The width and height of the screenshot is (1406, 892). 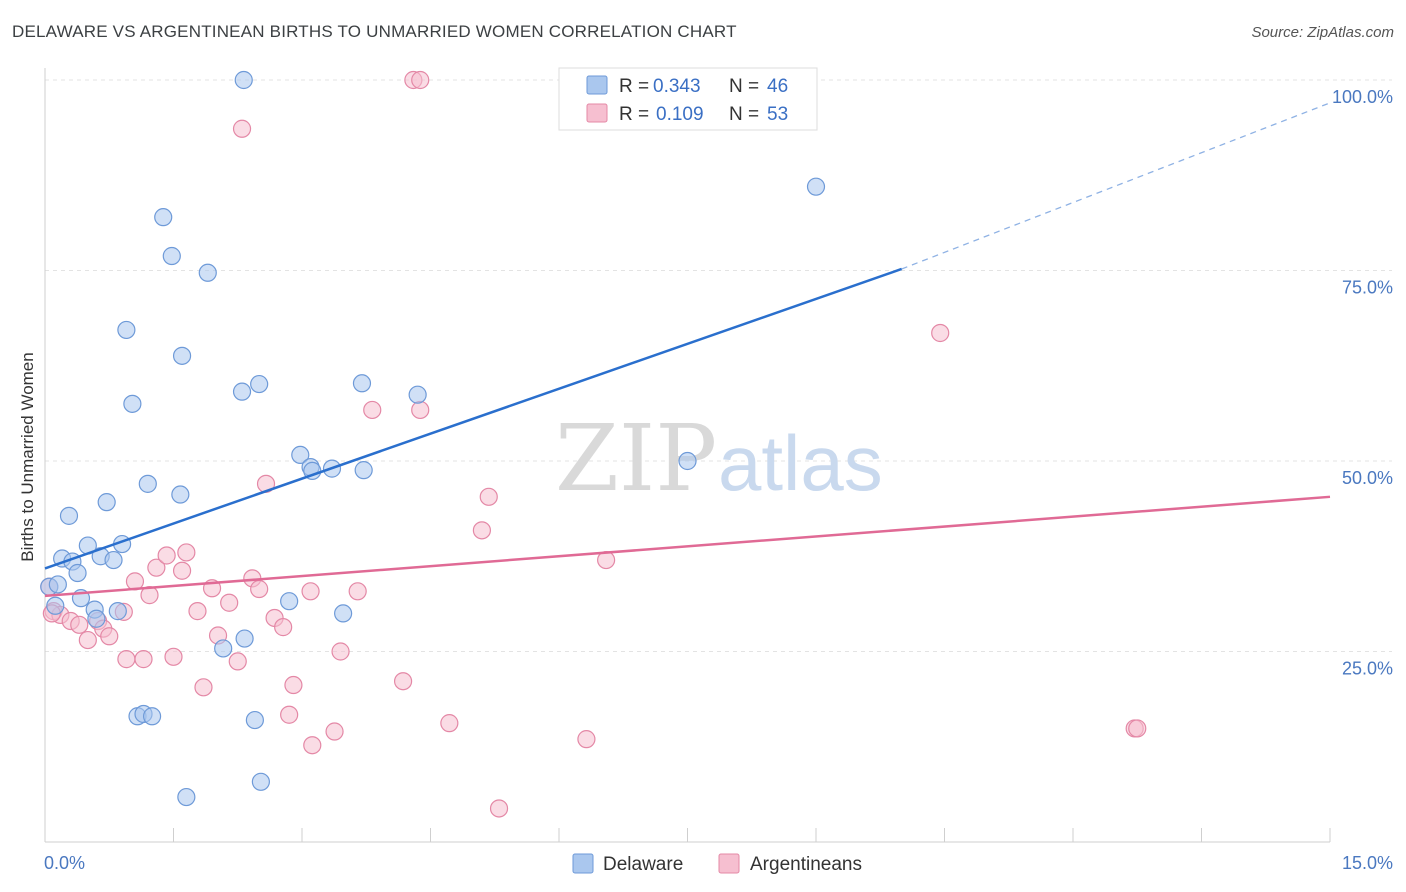 What do you see at coordinates (583, 863) in the screenshot?
I see `legend-swatch-delaware-bottom` at bounding box center [583, 863].